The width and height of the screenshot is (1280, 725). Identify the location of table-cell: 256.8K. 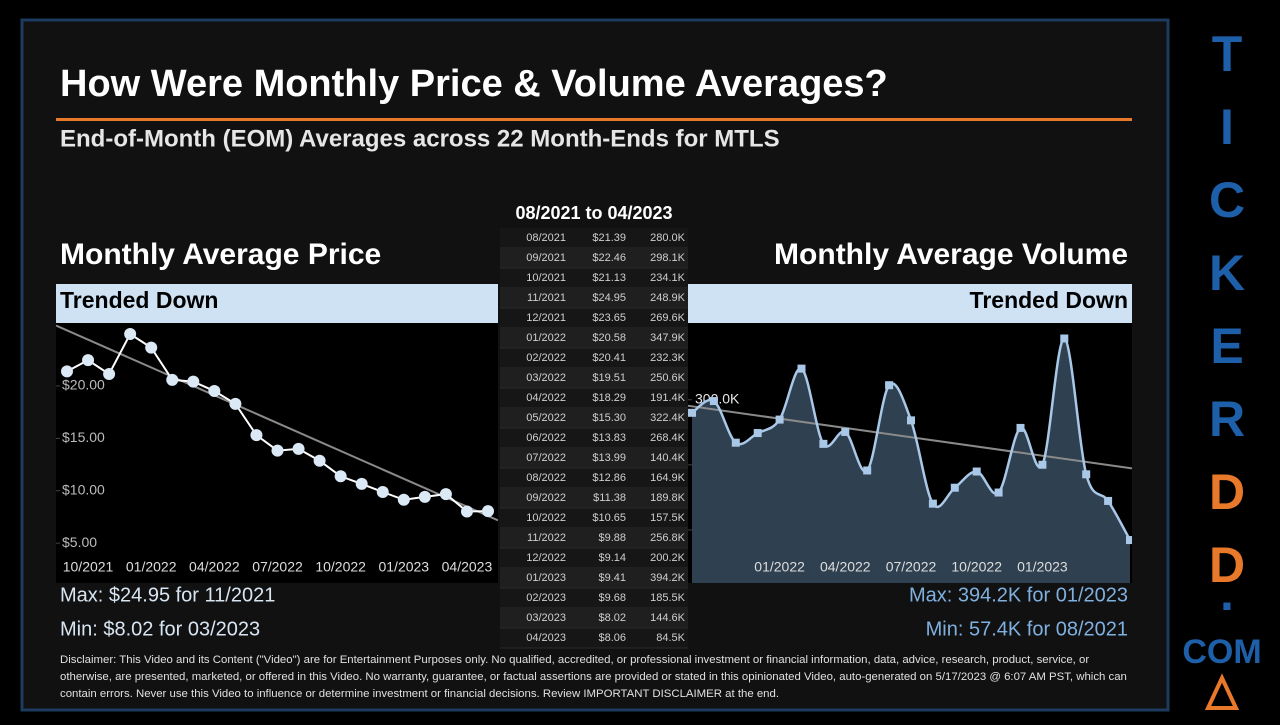
(668, 538).